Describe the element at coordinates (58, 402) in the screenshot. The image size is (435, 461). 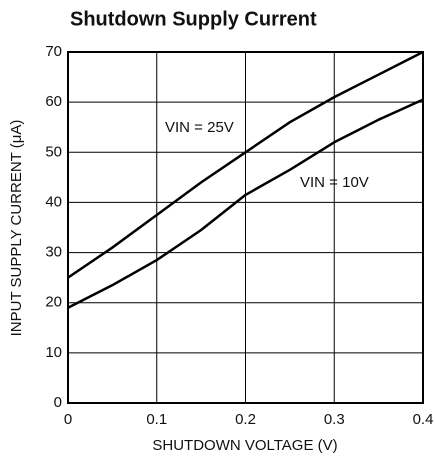
I see `y-tick-label: 0` at that location.